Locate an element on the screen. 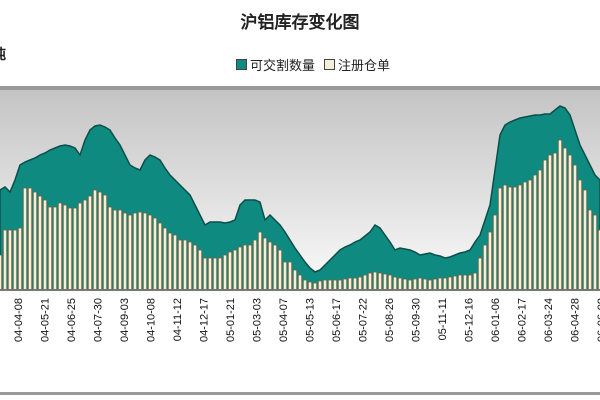  legend-label-bar: 注册仓单 is located at coordinates (364, 66).